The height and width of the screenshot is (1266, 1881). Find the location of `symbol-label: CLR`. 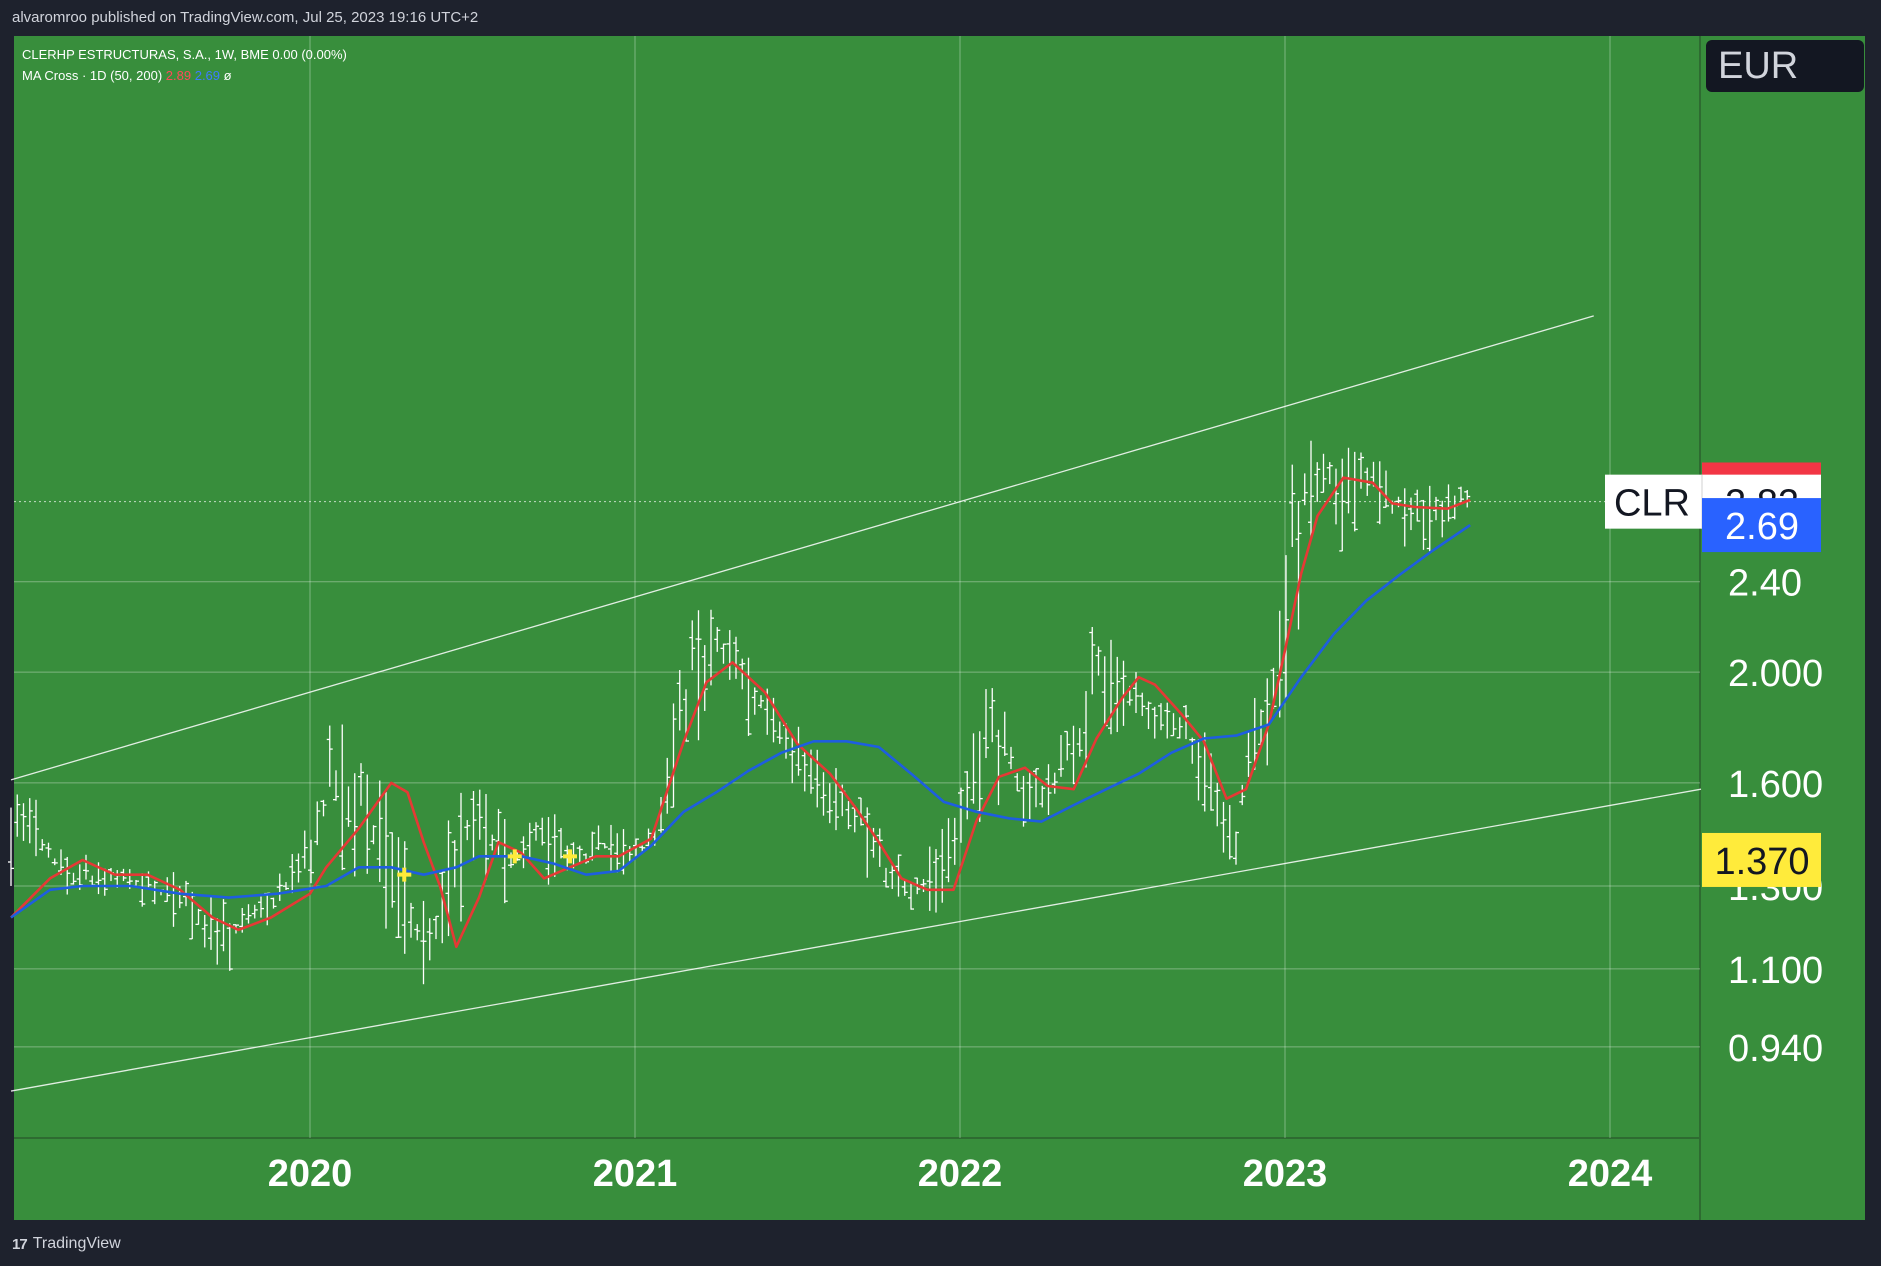

symbol-label: CLR is located at coordinates (1652, 504).